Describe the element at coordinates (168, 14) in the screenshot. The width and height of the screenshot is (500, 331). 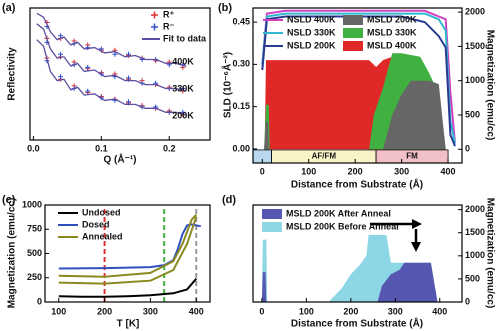
I see `legend-label: R⁺` at that location.